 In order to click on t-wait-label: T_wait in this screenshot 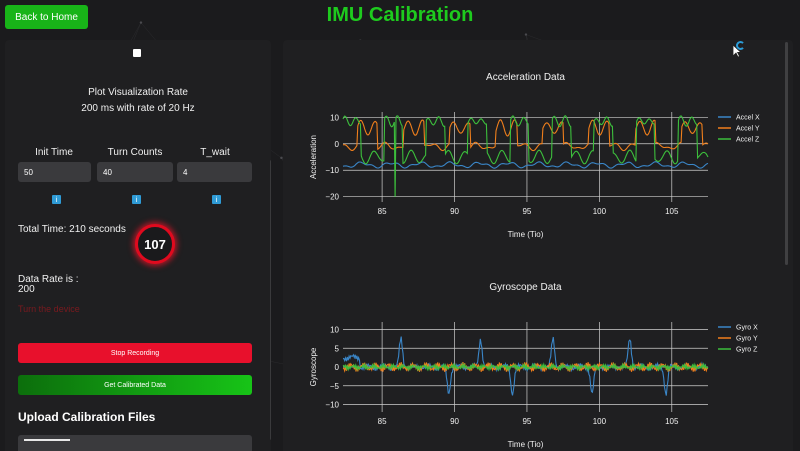, I will do `click(215, 152)`.